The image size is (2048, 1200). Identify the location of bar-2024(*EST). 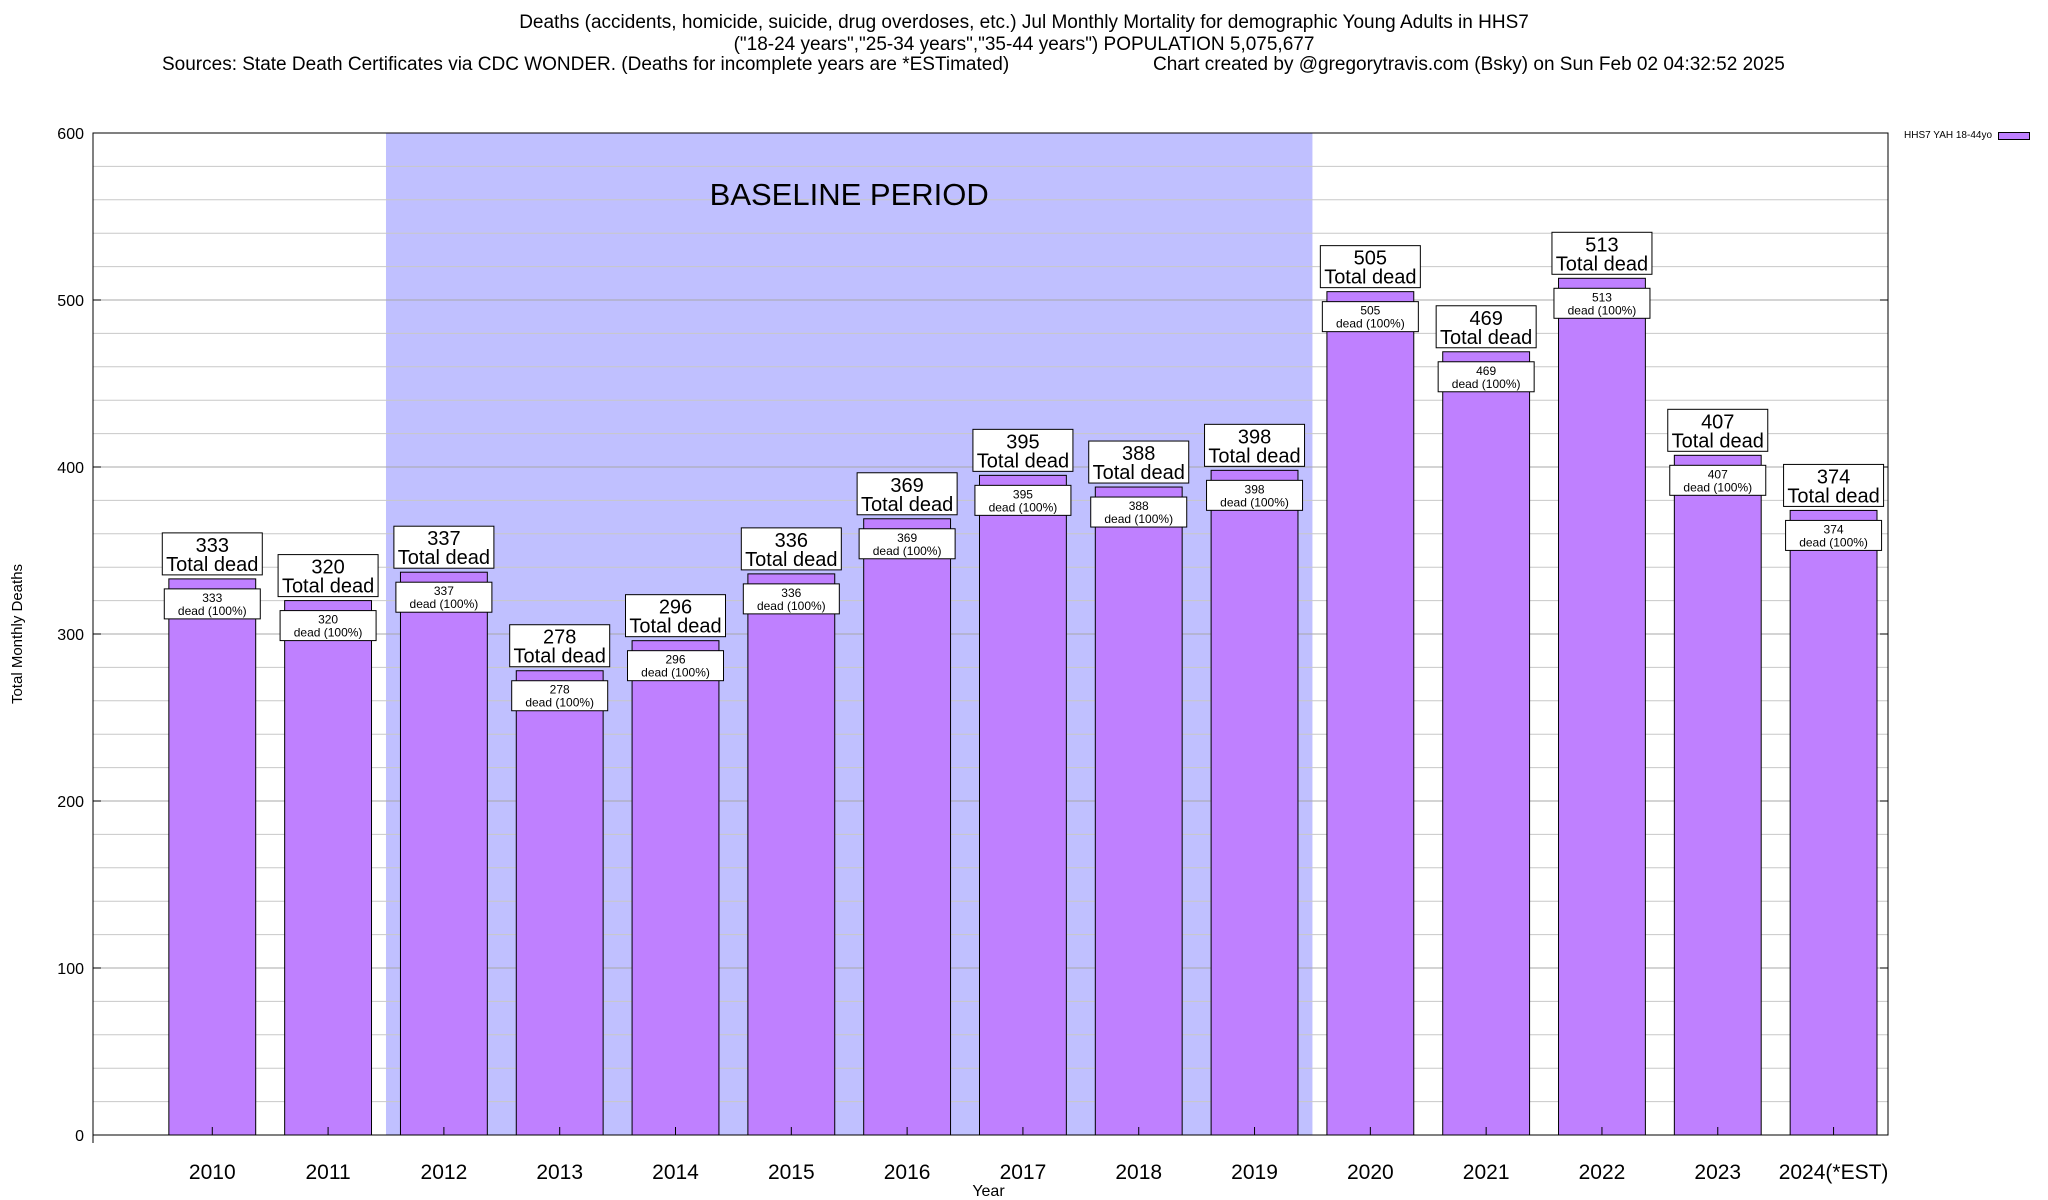
(1833, 822).